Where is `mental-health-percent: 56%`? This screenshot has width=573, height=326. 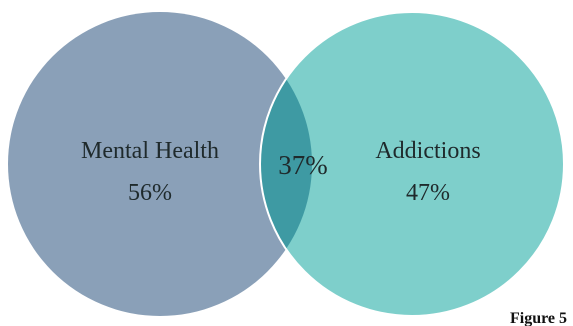 mental-health-percent: 56% is located at coordinates (150, 193).